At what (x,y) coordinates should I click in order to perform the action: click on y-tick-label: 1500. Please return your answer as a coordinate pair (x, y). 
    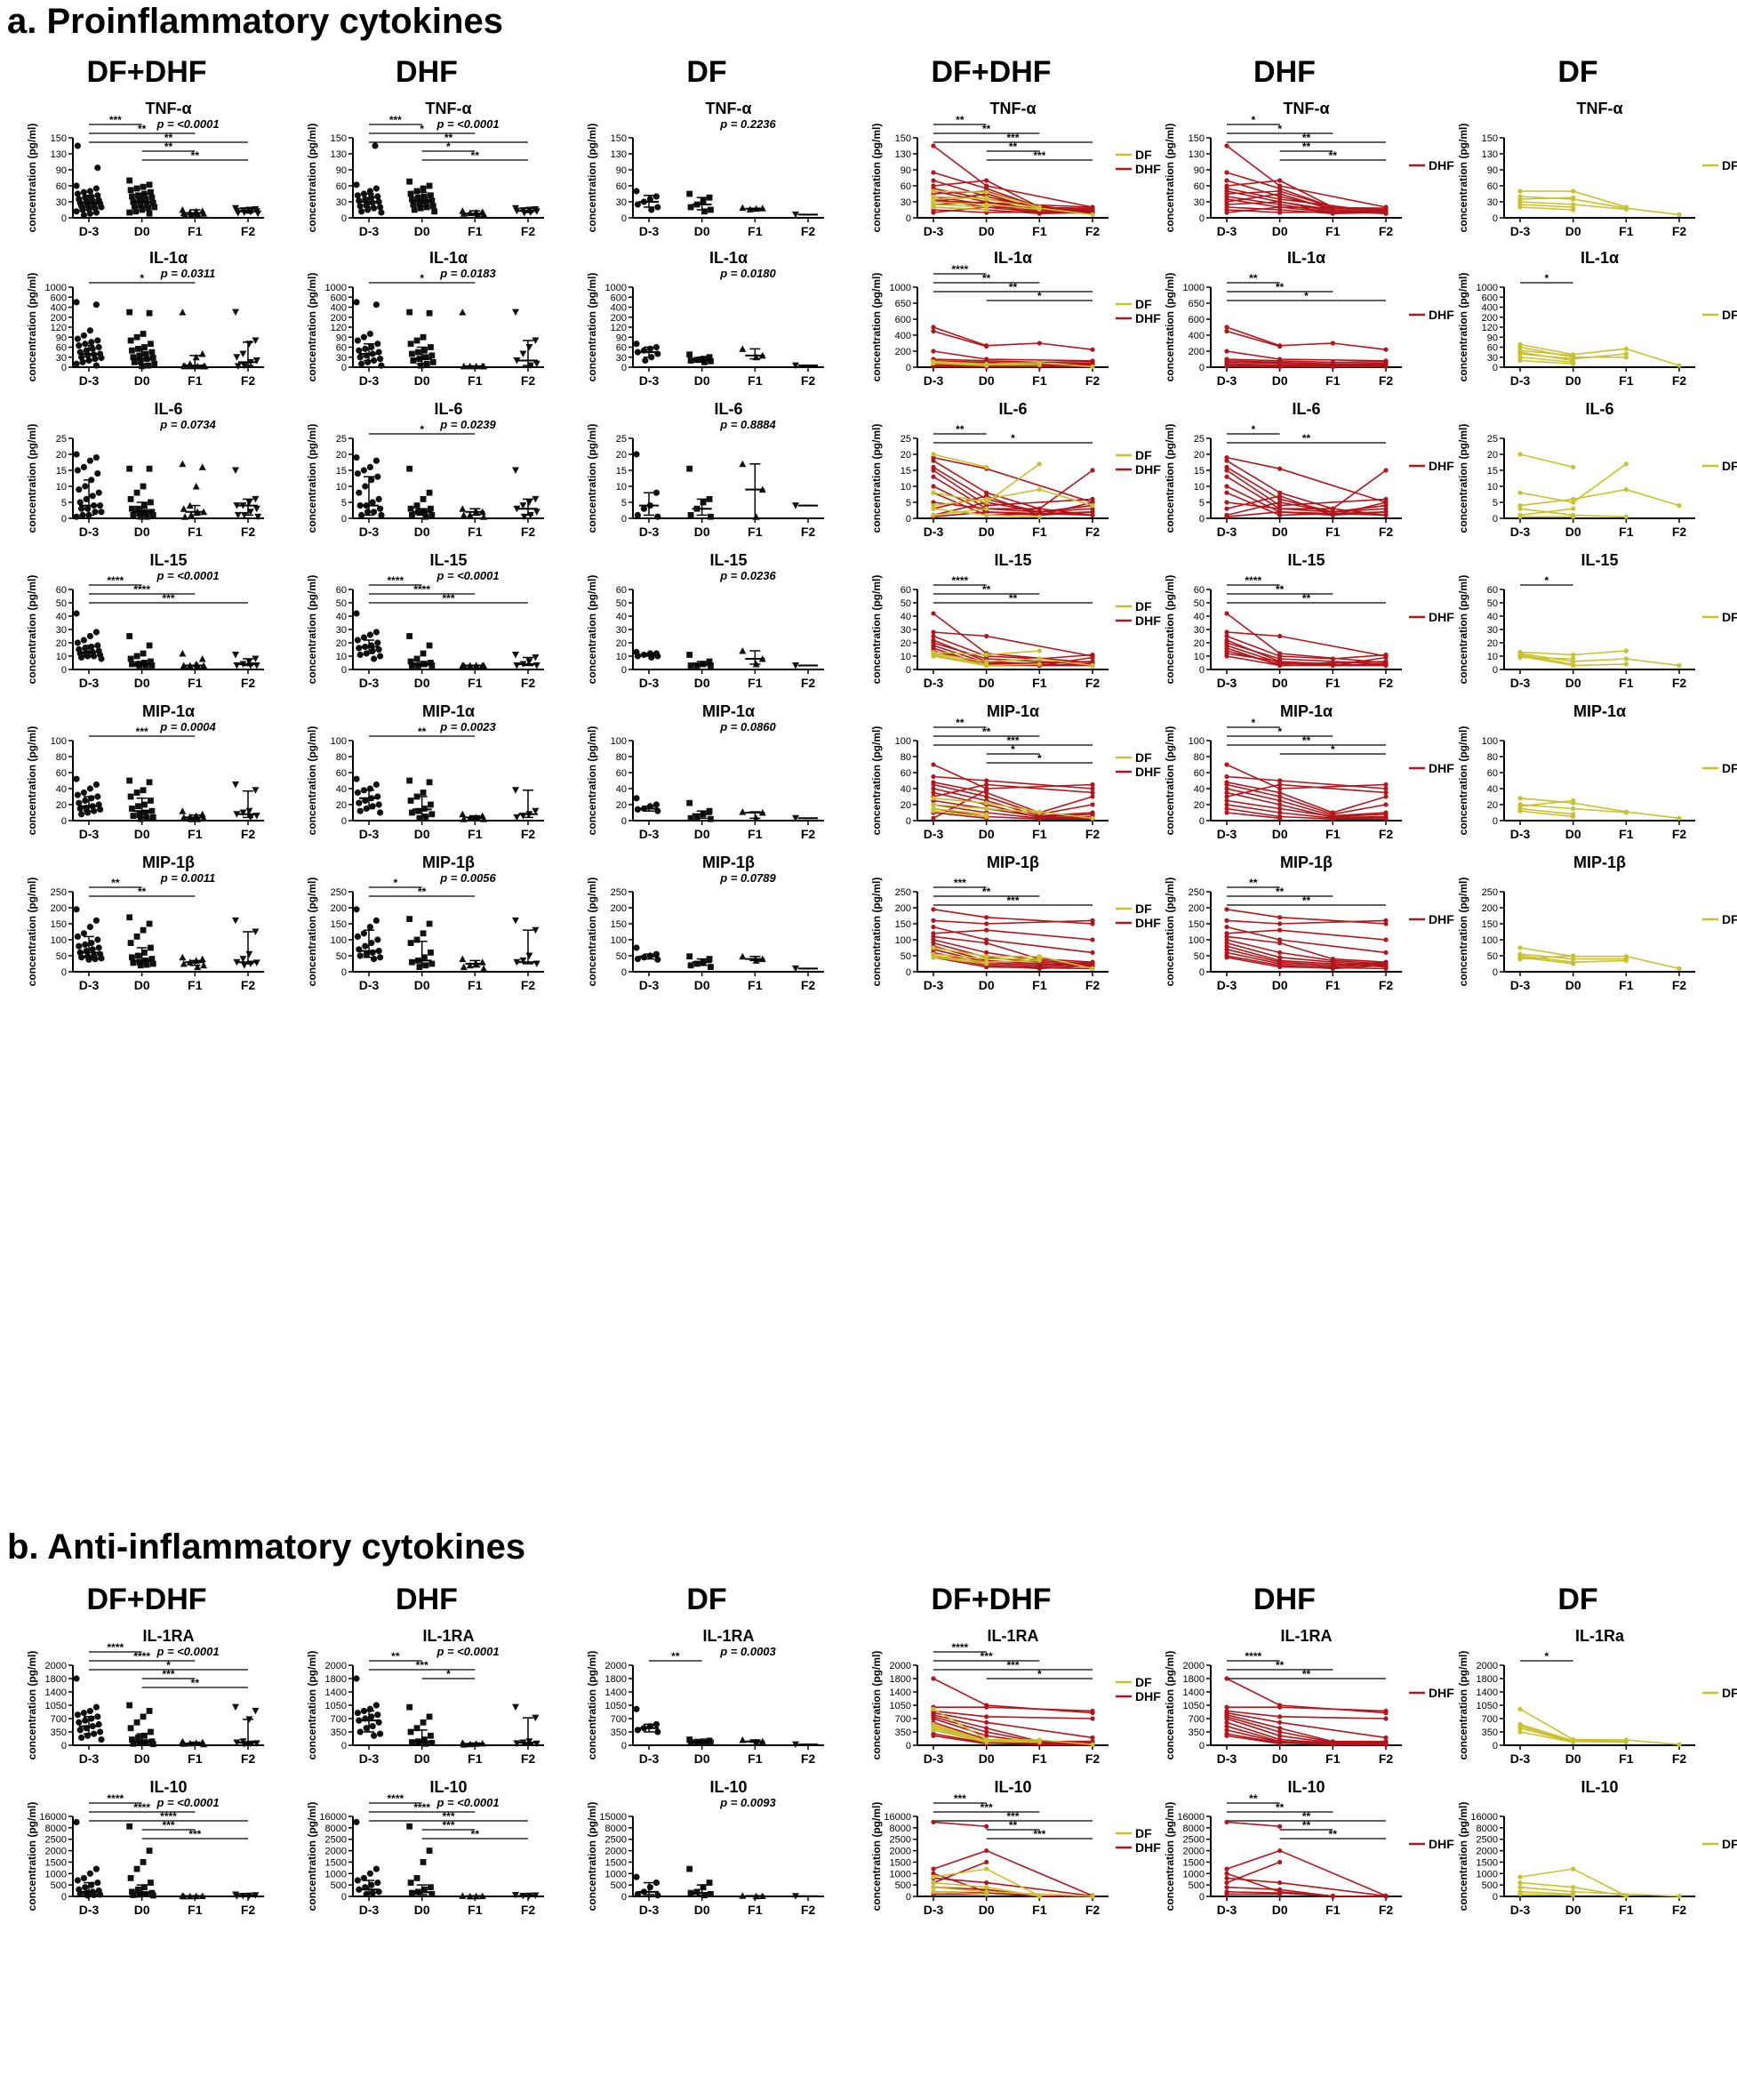
    Looking at the image, I should click on (56, 1862).